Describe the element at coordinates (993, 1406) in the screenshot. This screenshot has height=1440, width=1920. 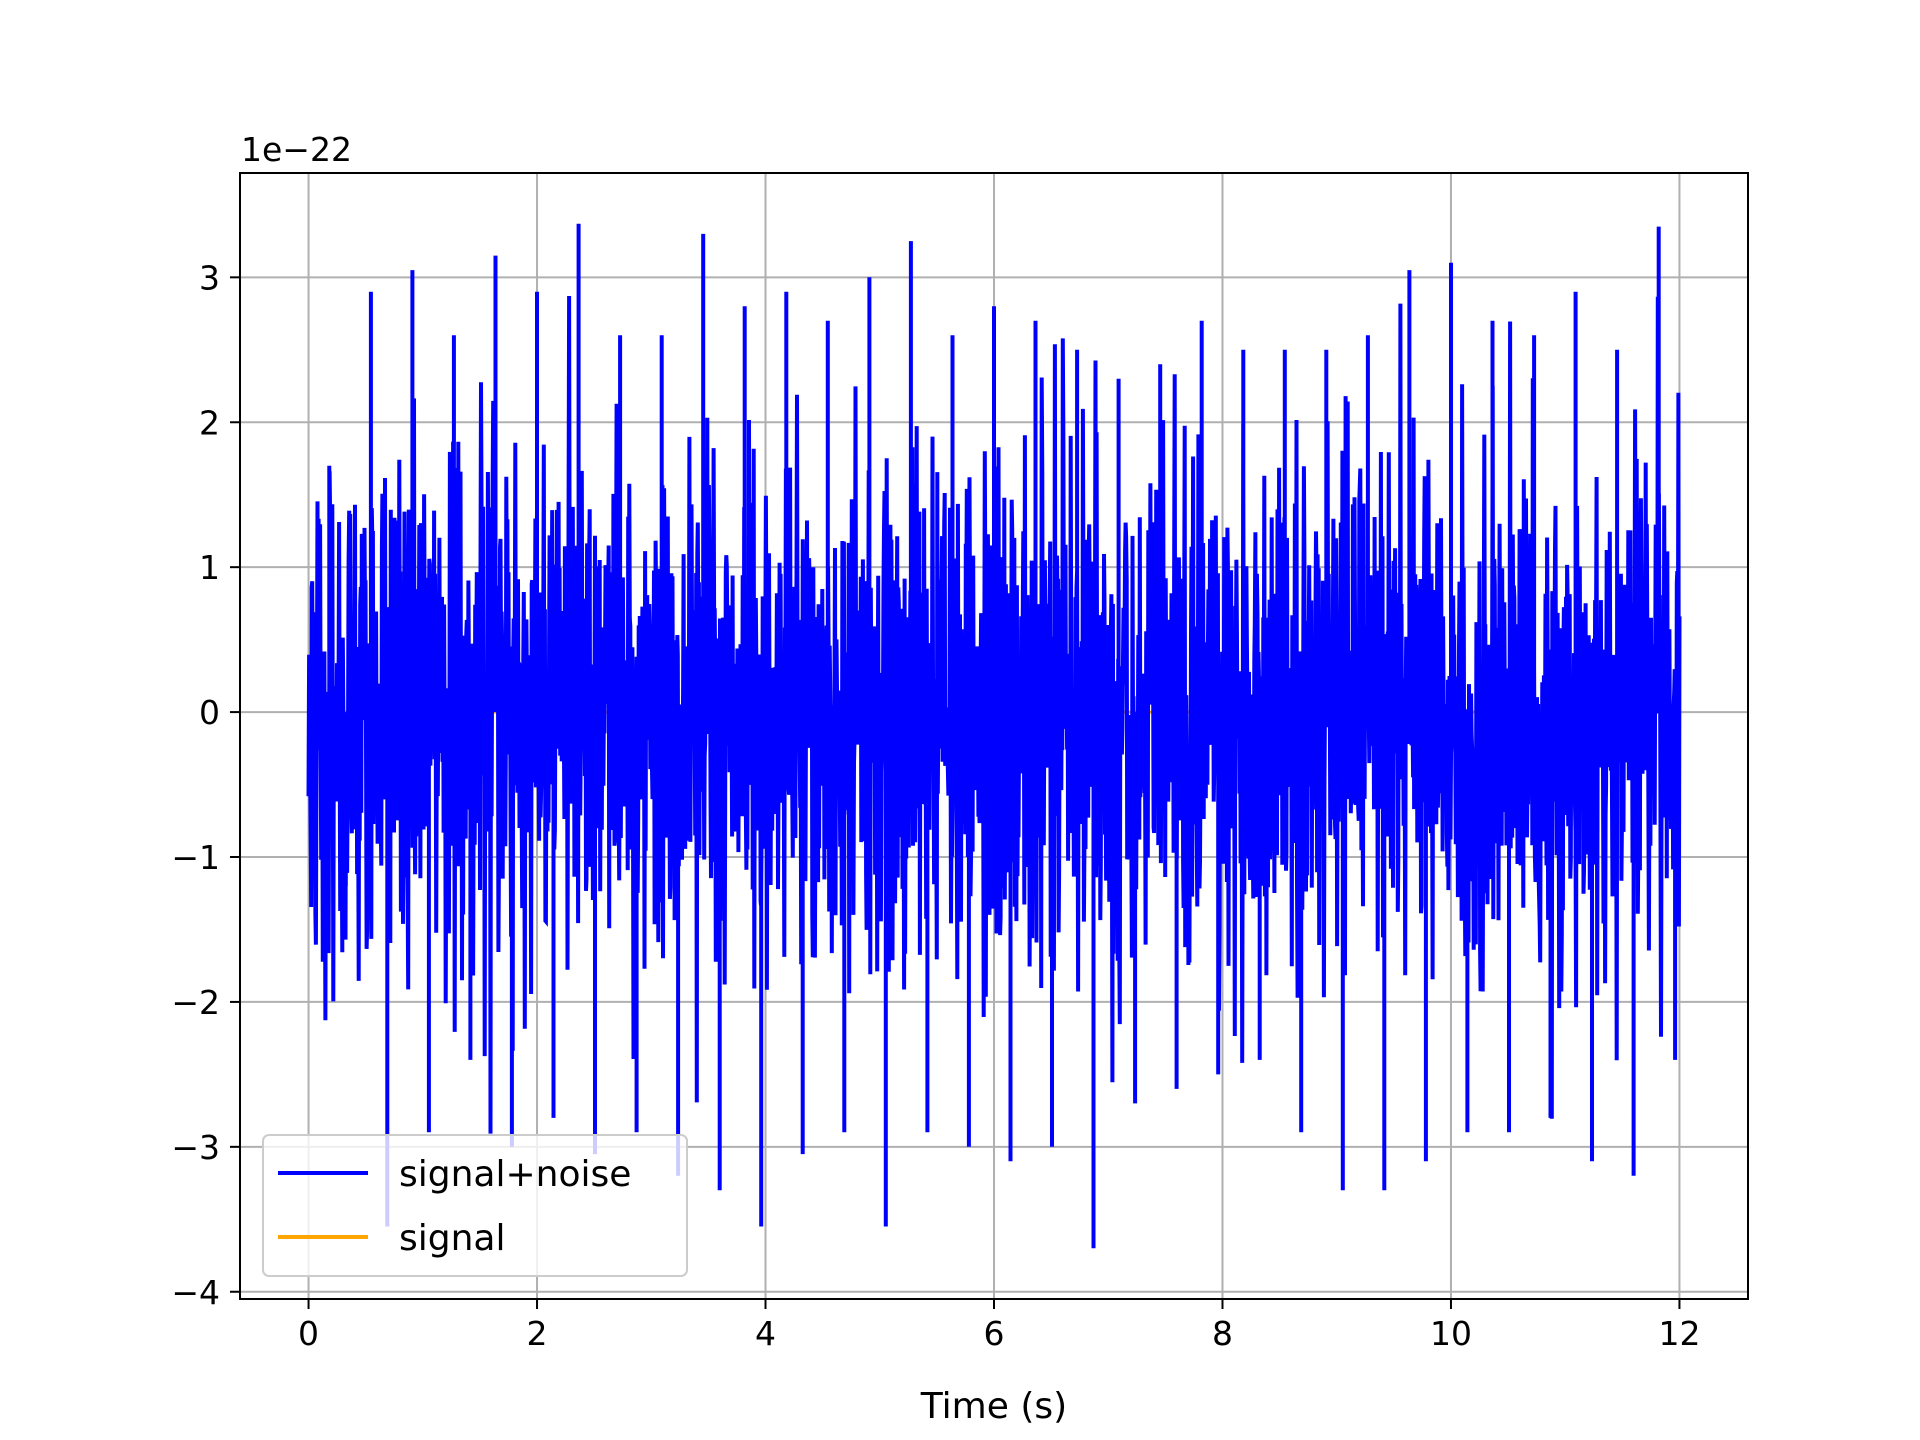
I see `x-axis-label: Time (s)` at that location.